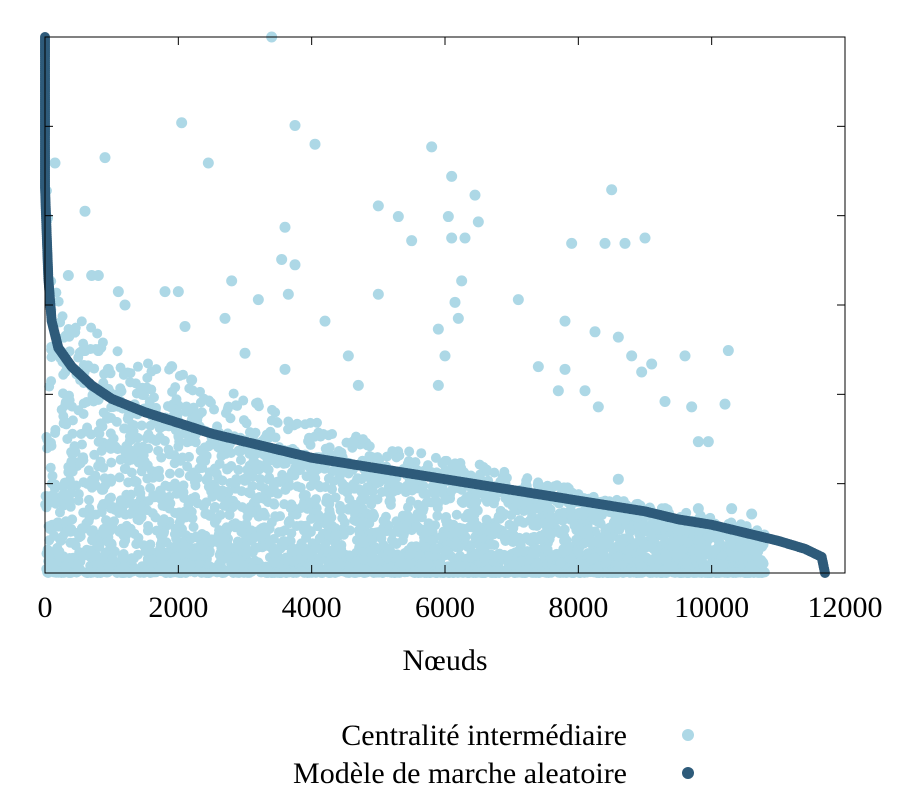  What do you see at coordinates (445, 607) in the screenshot?
I see `x-tick-label: 6000` at bounding box center [445, 607].